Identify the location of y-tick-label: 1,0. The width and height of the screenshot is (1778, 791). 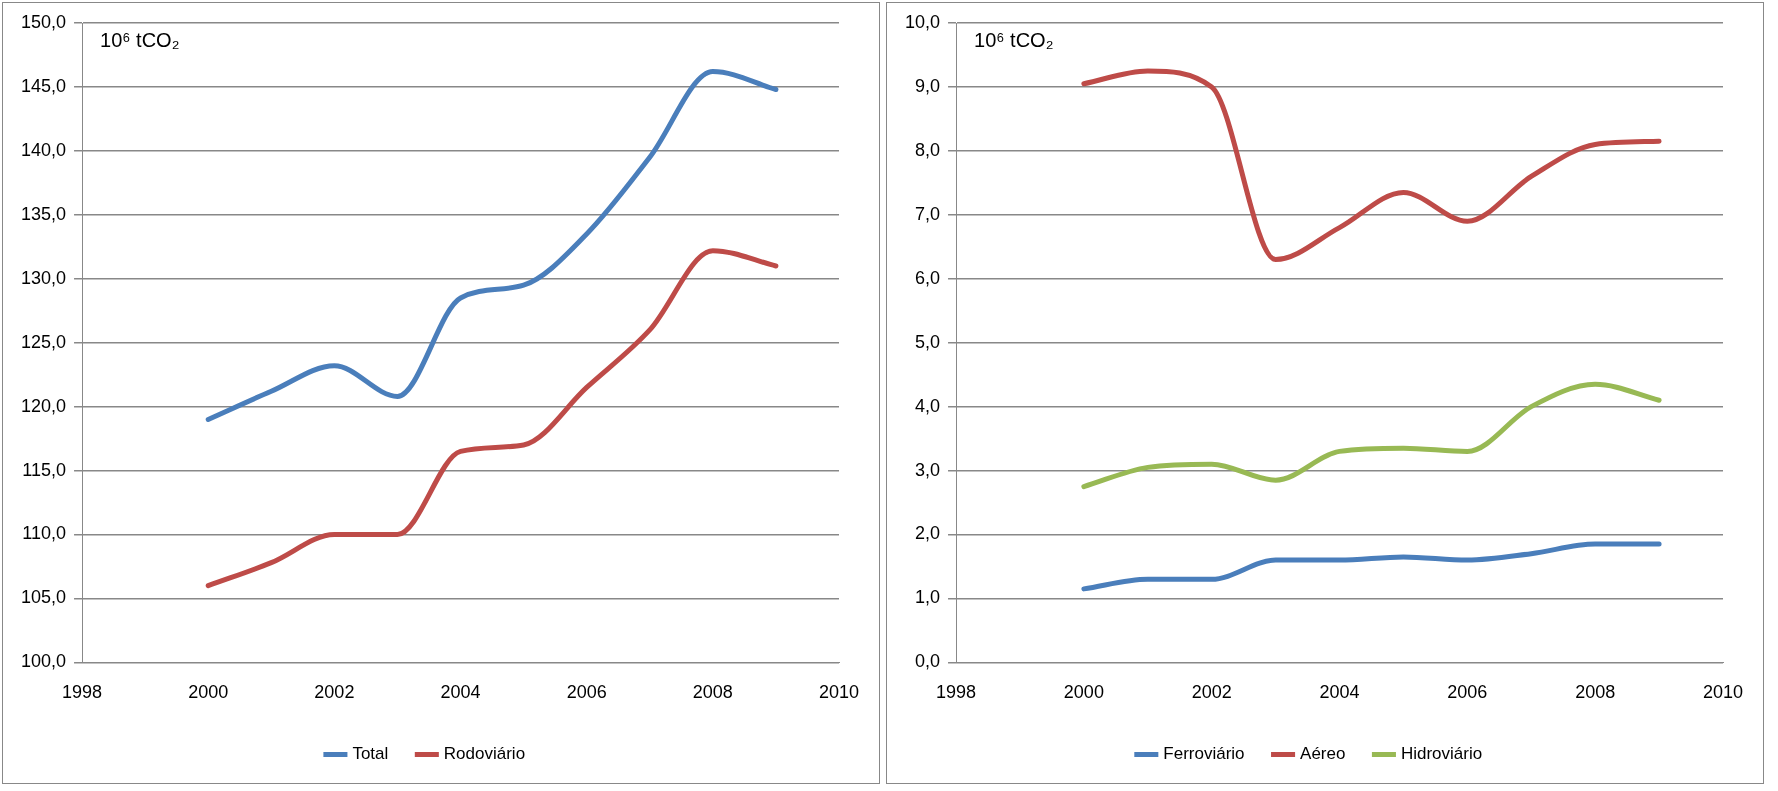
(928, 597).